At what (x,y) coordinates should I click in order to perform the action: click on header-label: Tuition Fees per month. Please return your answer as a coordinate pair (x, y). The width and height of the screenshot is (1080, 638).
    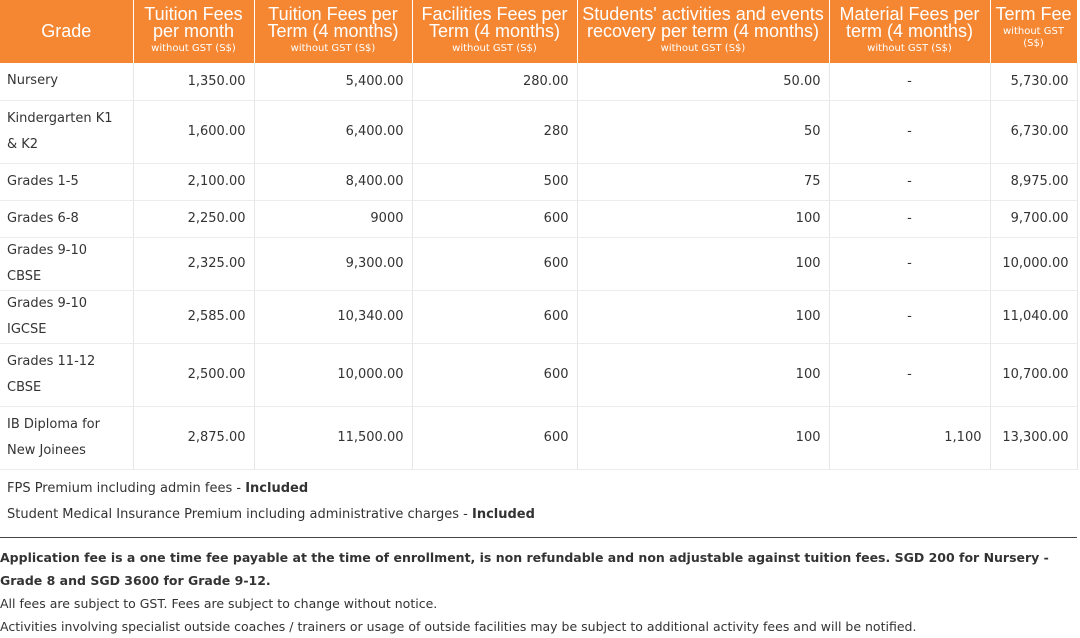
    Looking at the image, I should click on (193, 22).